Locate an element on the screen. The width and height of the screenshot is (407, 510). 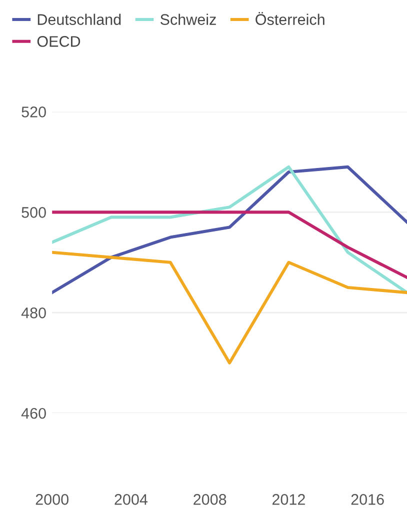
y-tick-label: 500 is located at coordinates (34, 212).